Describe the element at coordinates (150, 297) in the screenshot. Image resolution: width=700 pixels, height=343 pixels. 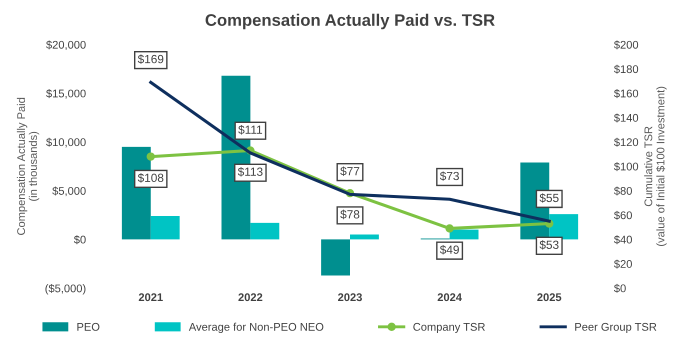
I see `x-tick-label: 2021` at that location.